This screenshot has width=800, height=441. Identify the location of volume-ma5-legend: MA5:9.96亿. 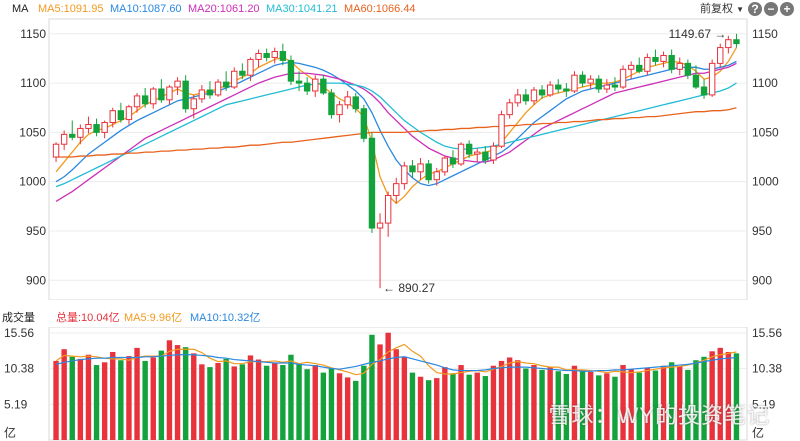
(153, 318).